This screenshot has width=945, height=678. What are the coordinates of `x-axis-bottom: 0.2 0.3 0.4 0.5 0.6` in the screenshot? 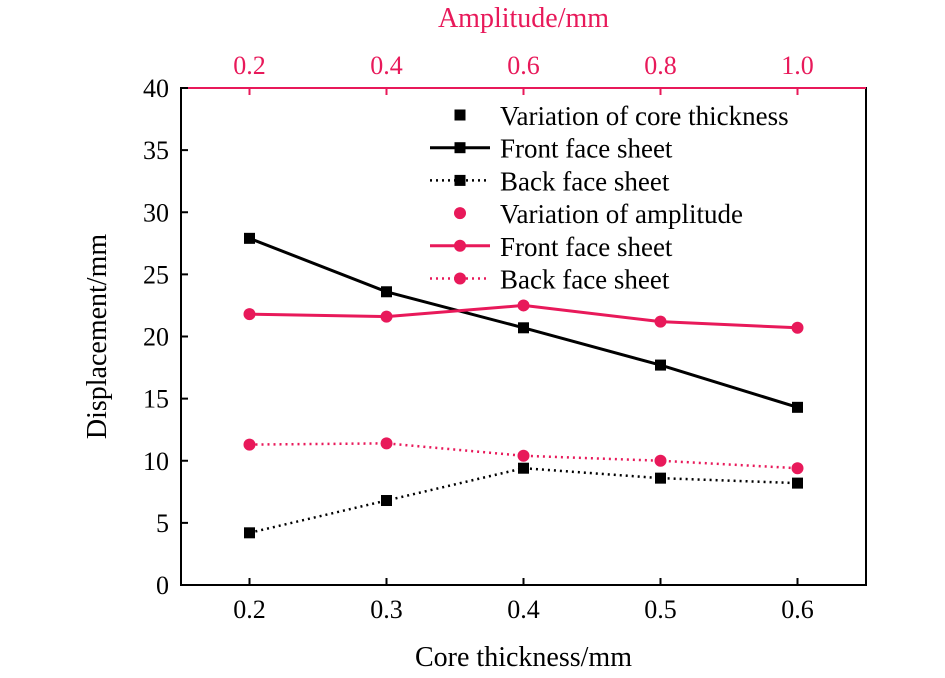 It's located at (523, 601).